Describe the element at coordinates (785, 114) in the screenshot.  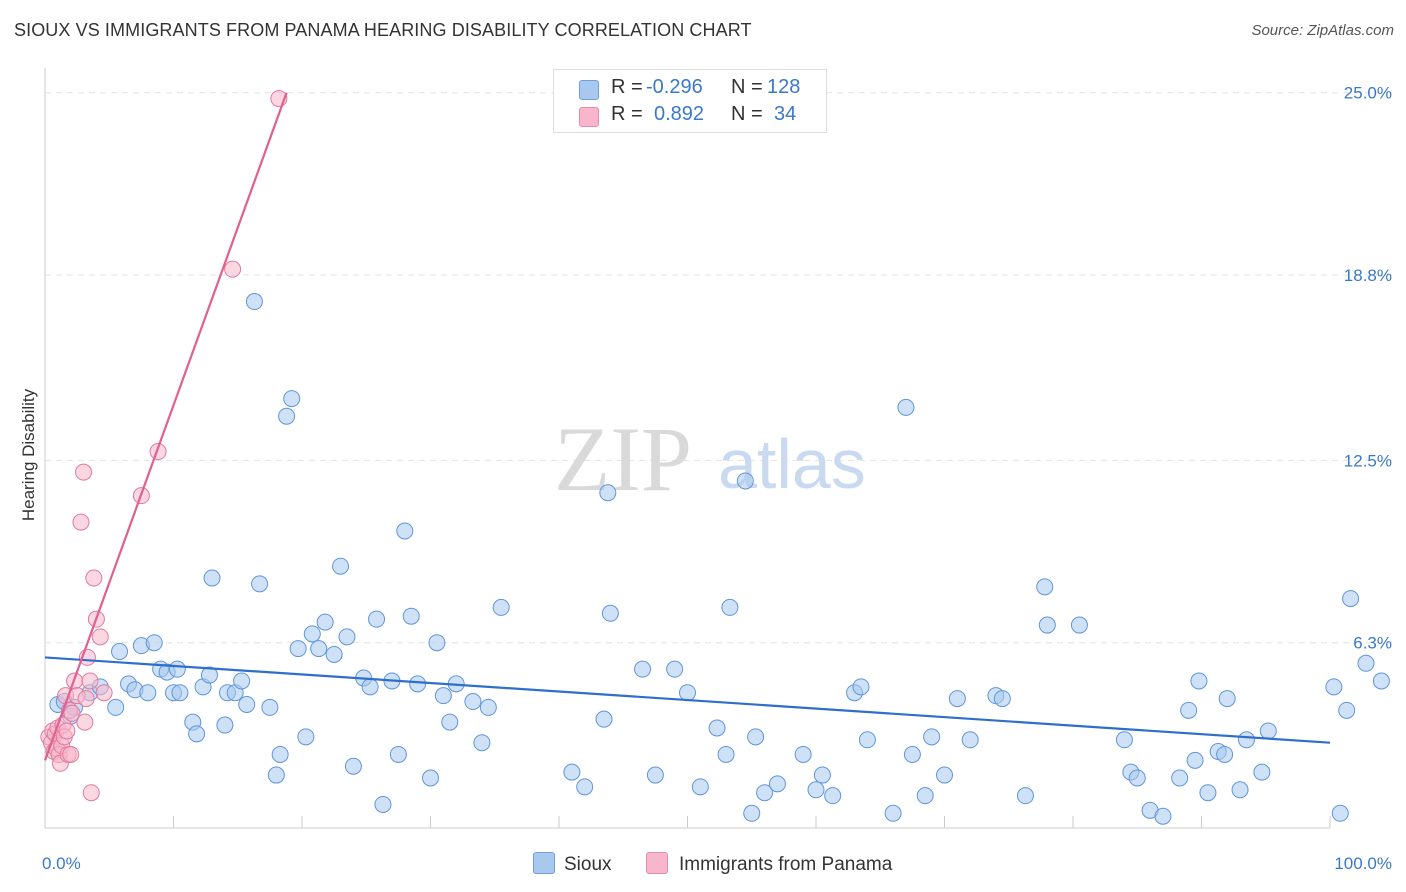
I see `stats-n-value: 34` at that location.